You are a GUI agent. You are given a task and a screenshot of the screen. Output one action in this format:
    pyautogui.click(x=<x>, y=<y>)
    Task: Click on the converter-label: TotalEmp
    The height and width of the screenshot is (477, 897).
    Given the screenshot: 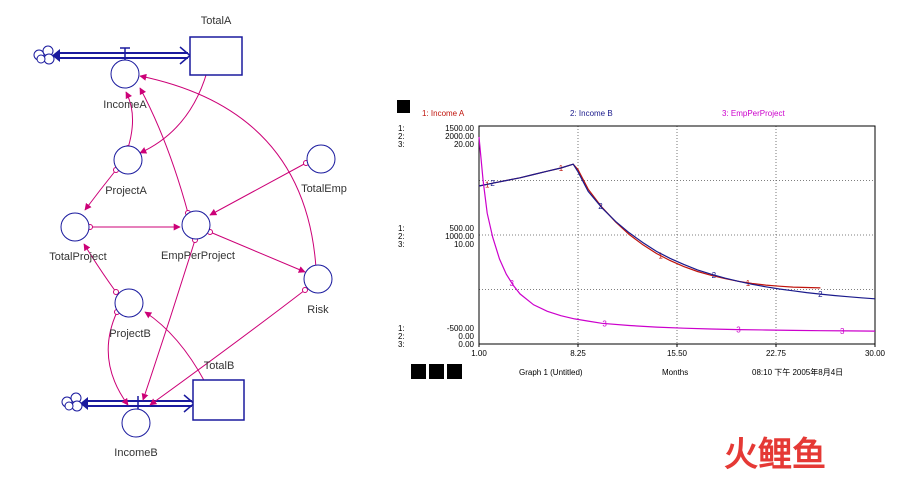 What is the action you would take?
    pyautogui.click(x=324, y=189)
    